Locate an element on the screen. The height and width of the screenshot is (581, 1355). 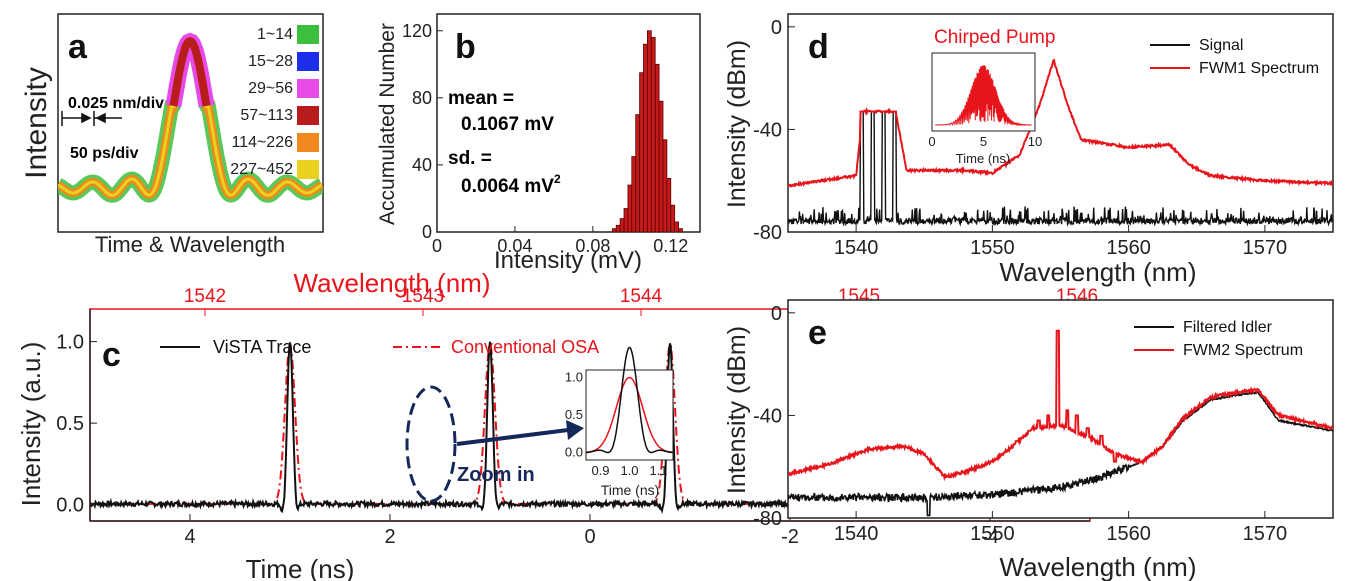
panel-a-peak-red is located at coordinates (190, 71).